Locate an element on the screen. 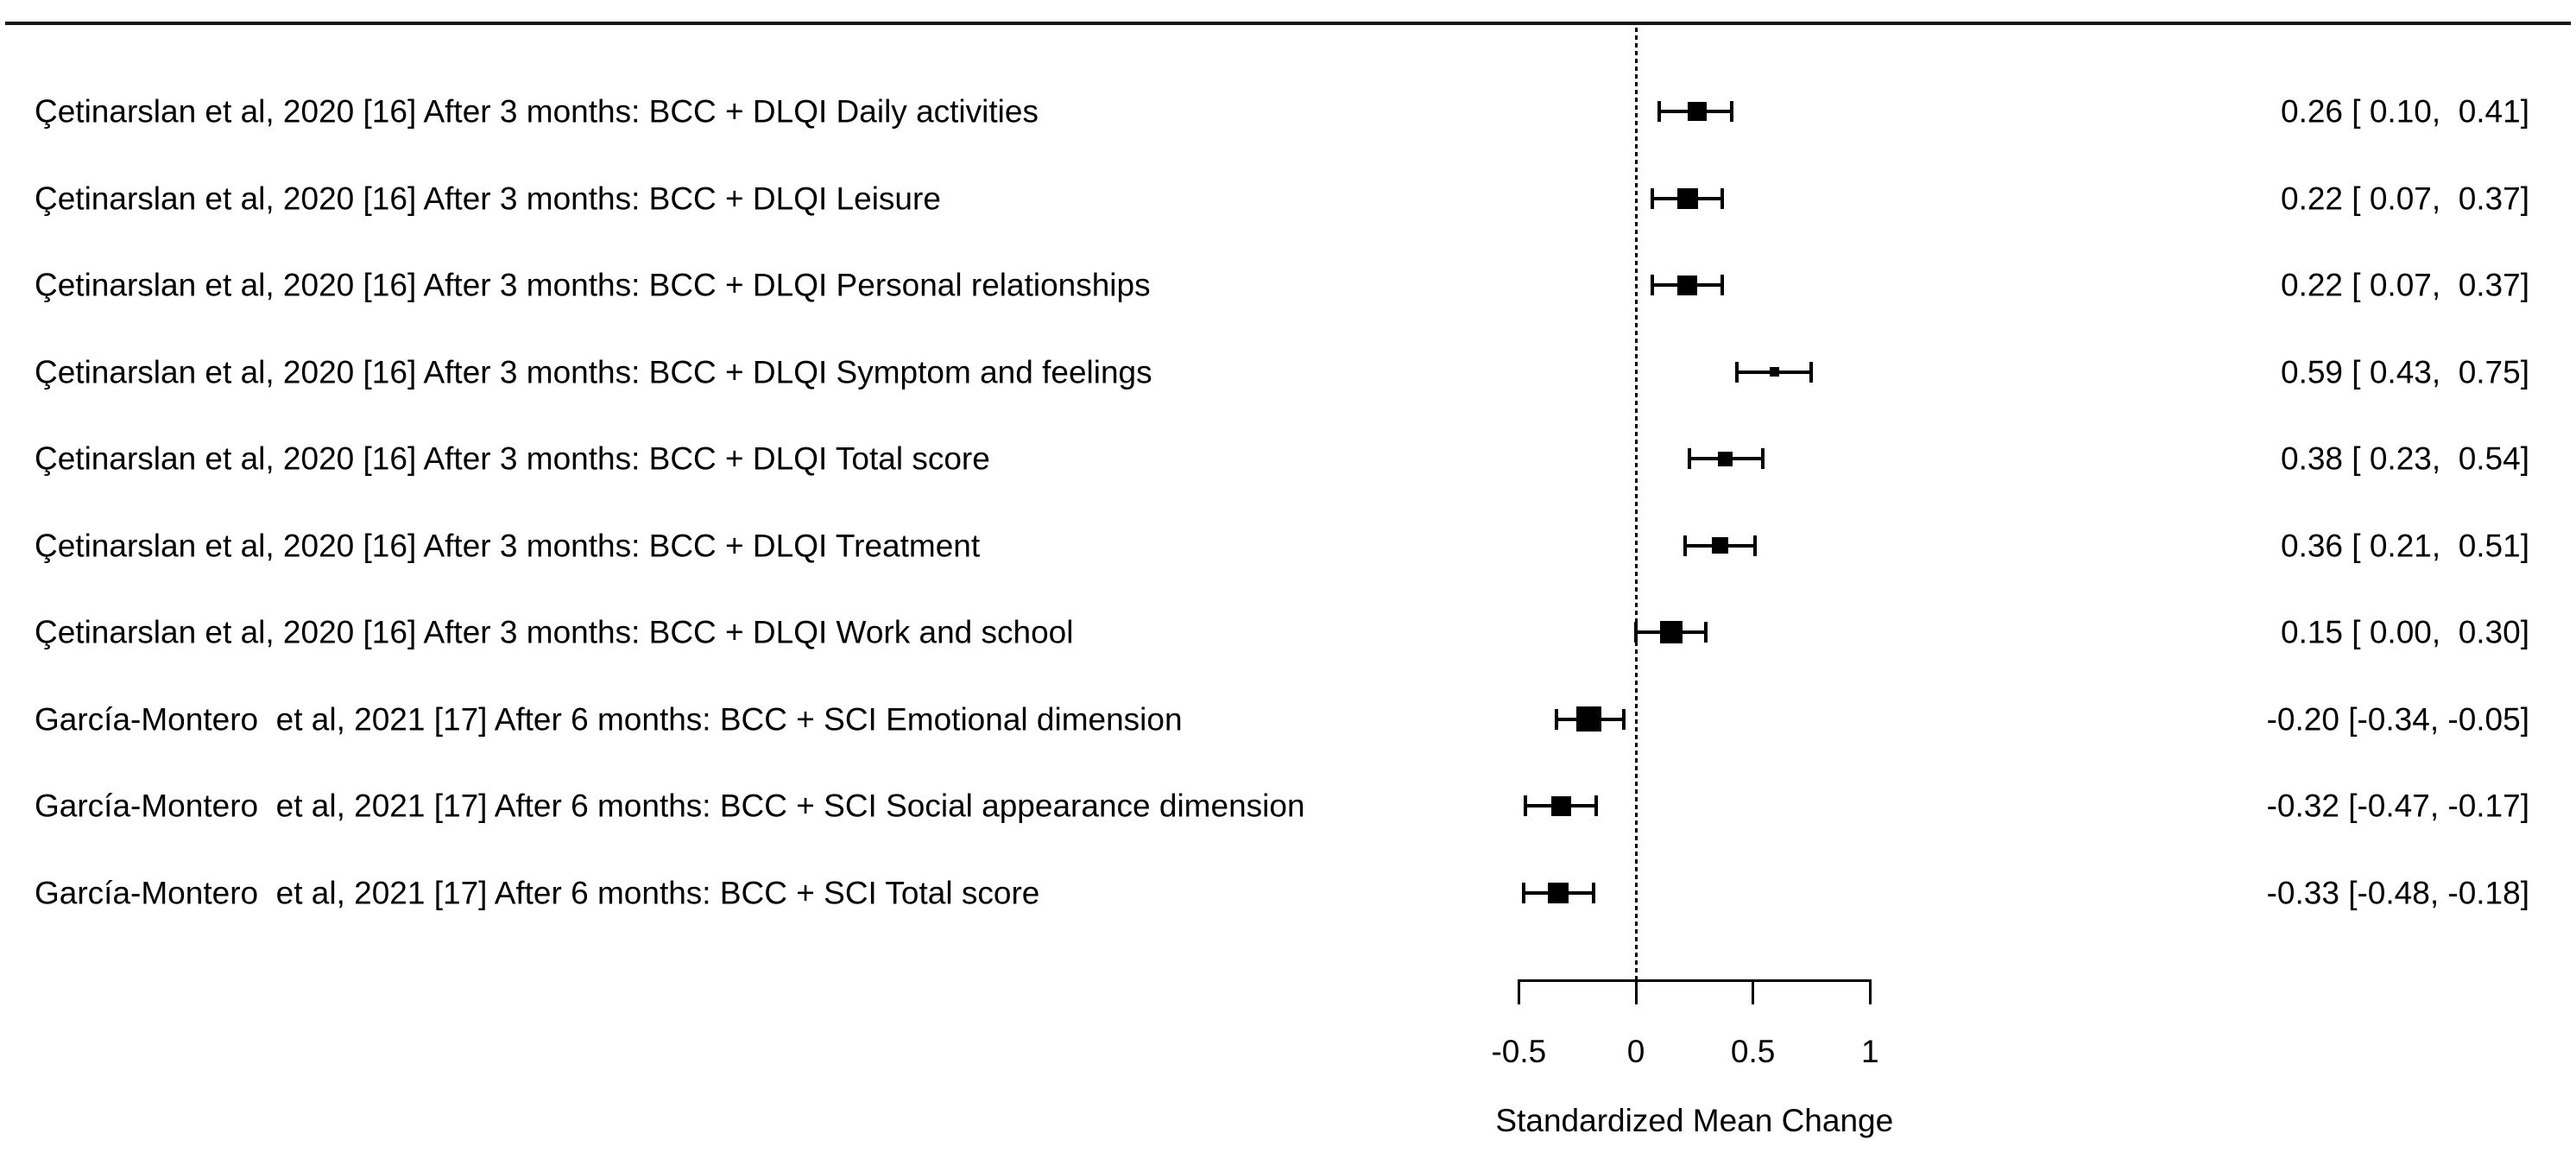 The height and width of the screenshot is (1159, 2576). x-axis-tick-label: -0.5 is located at coordinates (1519, 1051).